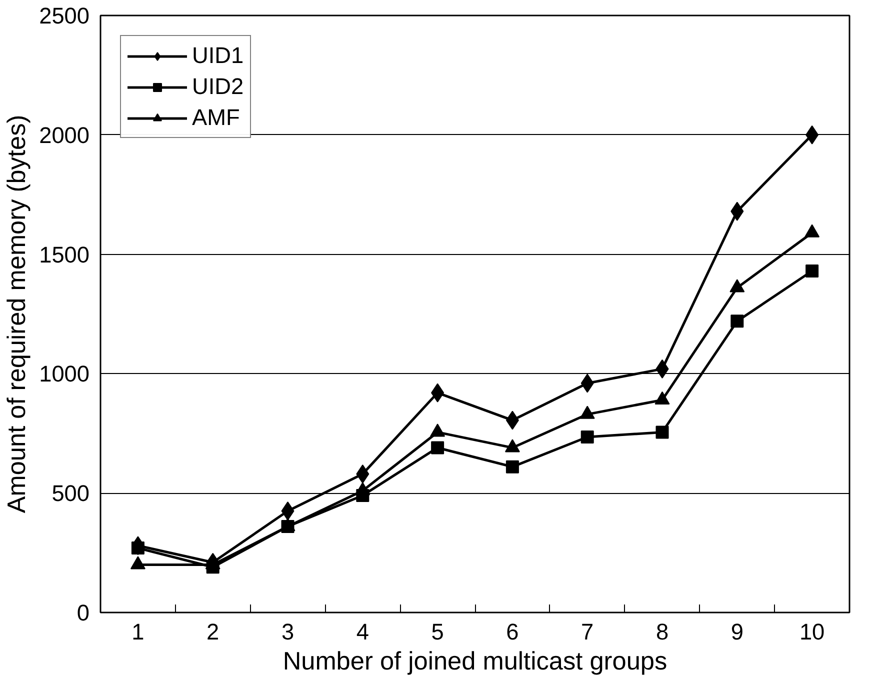 The height and width of the screenshot is (678, 879). What do you see at coordinates (475, 662) in the screenshot?
I see `x-axis-title: Number of joined multicast groups` at bounding box center [475, 662].